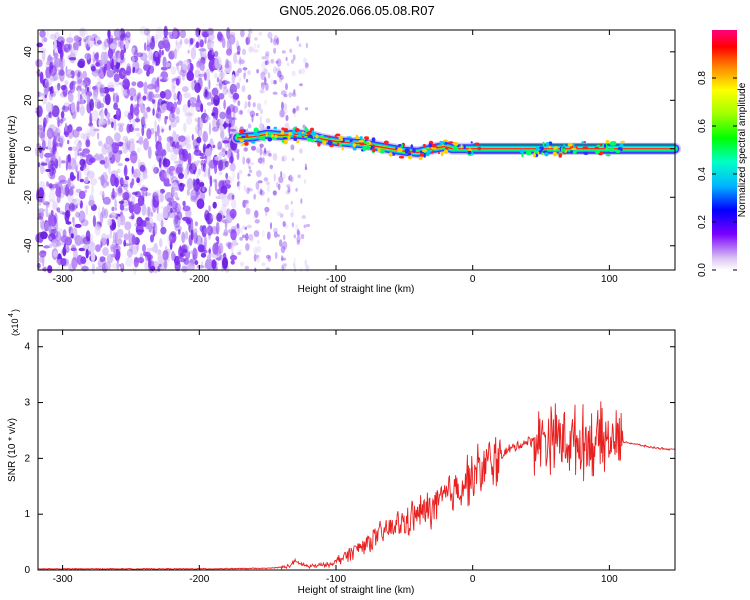 This screenshot has height=600, width=750. What do you see at coordinates (702, 78) in the screenshot?
I see `colorbar-tick-label: 0.8` at bounding box center [702, 78].